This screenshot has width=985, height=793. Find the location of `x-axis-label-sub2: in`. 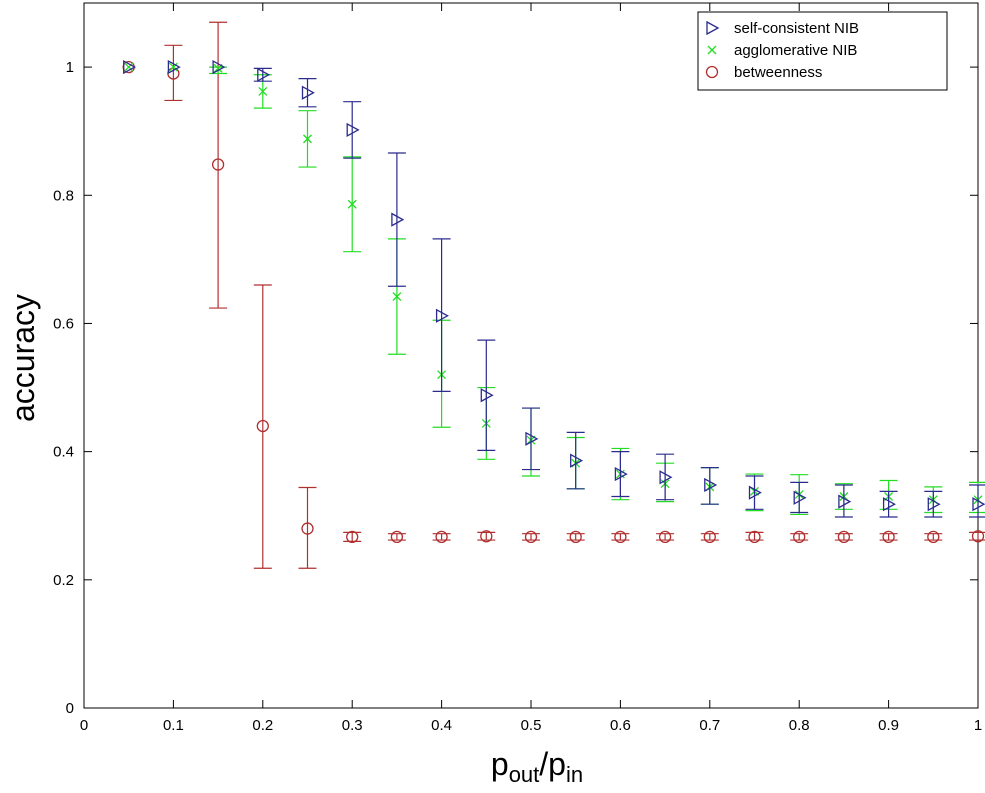

x-axis-label-sub2: in is located at coordinates (574, 774).